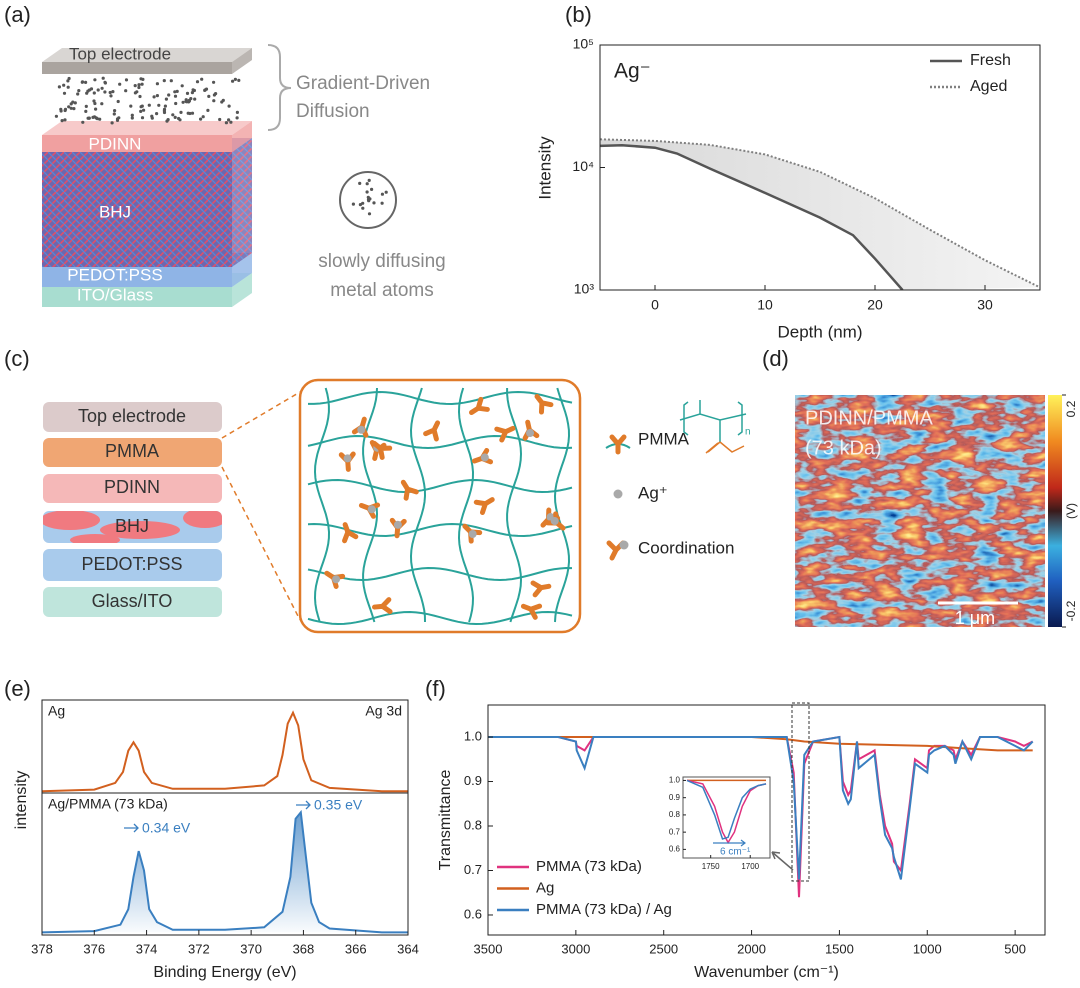  I want to click on series-label: Ag/PMMA (73 kDa), so click(108, 804).